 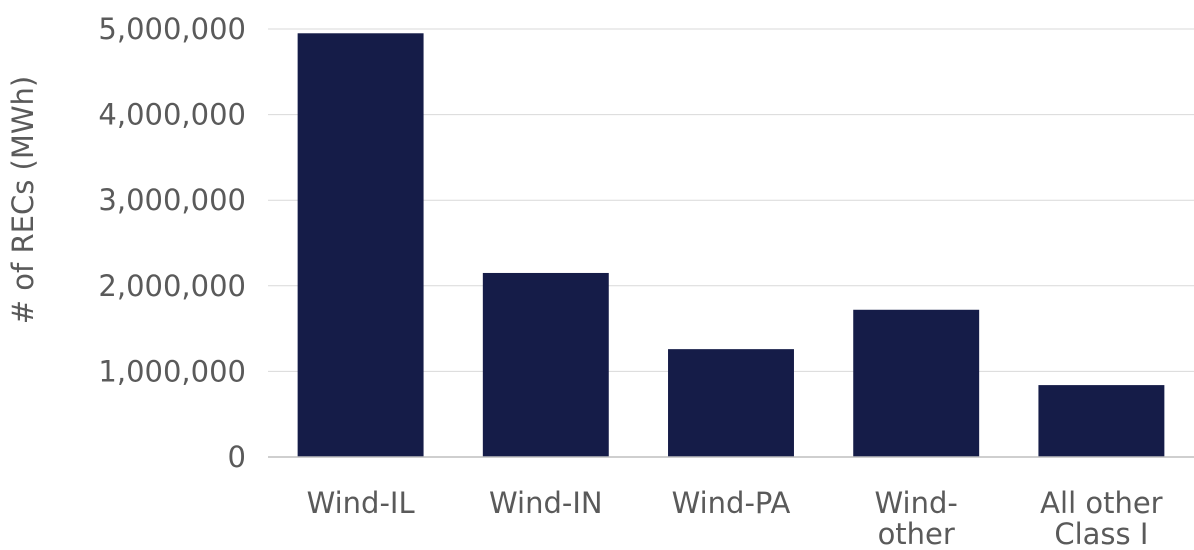 I want to click on x-tick-label: Wind-, so click(x=916, y=503).